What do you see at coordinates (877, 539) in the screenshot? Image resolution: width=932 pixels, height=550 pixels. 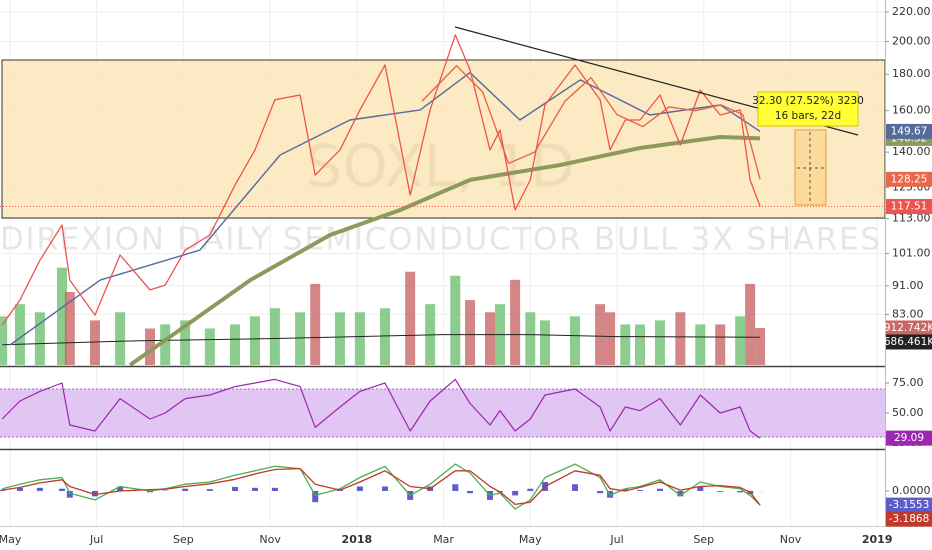 I see `x-tick-label: 2019` at bounding box center [877, 539].